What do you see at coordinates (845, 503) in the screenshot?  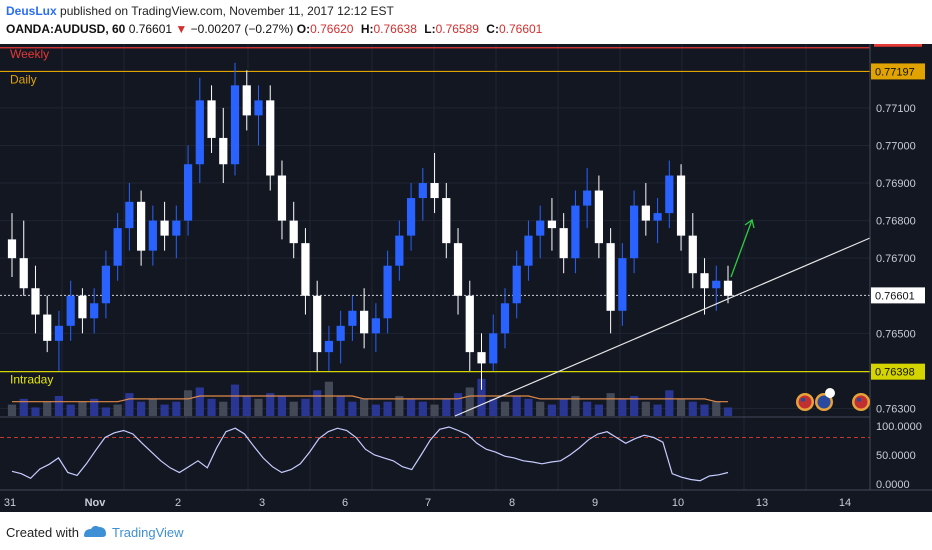 I see `x-tick-label: 14` at bounding box center [845, 503].